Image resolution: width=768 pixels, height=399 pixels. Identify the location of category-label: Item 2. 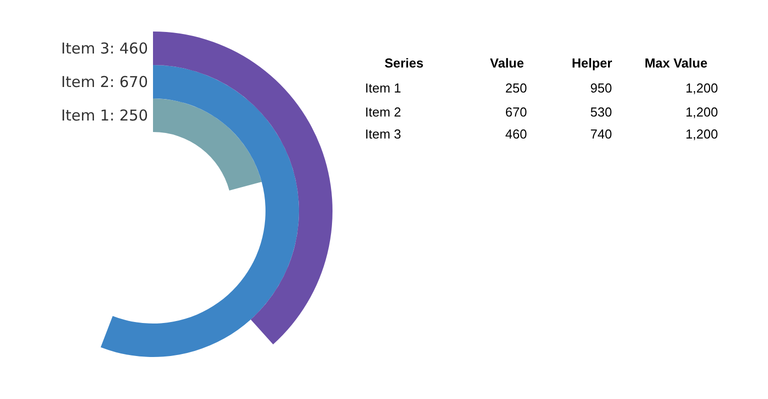
(383, 112).